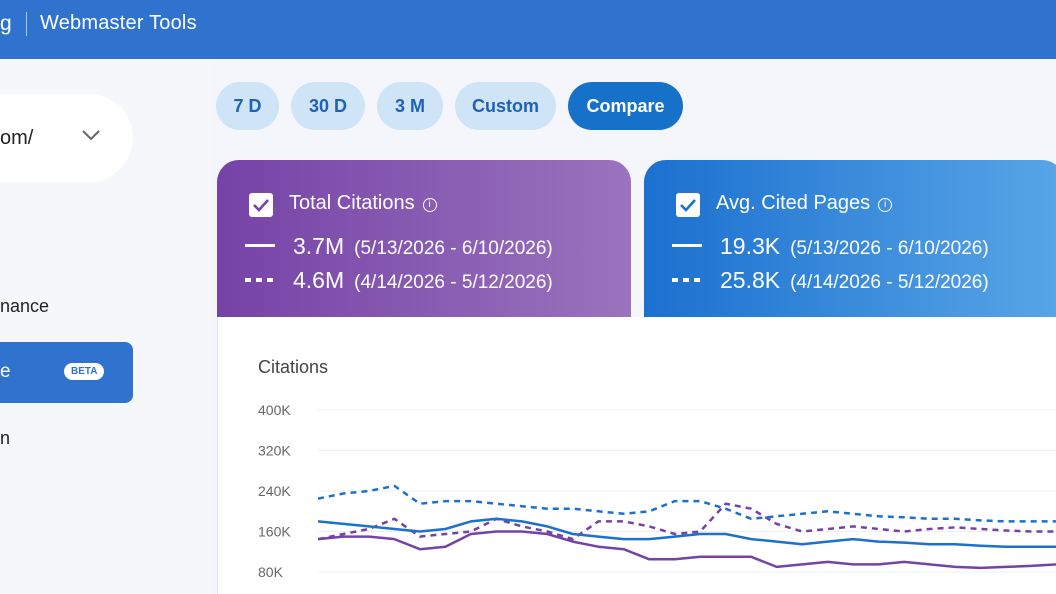 Image resolution: width=1056 pixels, height=594 pixels. I want to click on y-tick-label: 400K, so click(274, 410).